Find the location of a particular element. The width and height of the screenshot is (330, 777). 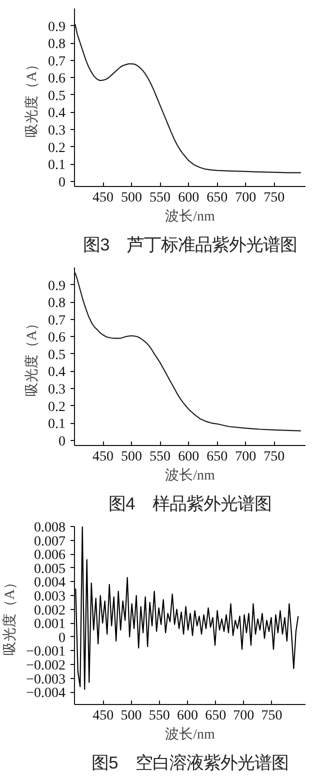

y-tick-label: 0.006 is located at coordinates (50, 556).